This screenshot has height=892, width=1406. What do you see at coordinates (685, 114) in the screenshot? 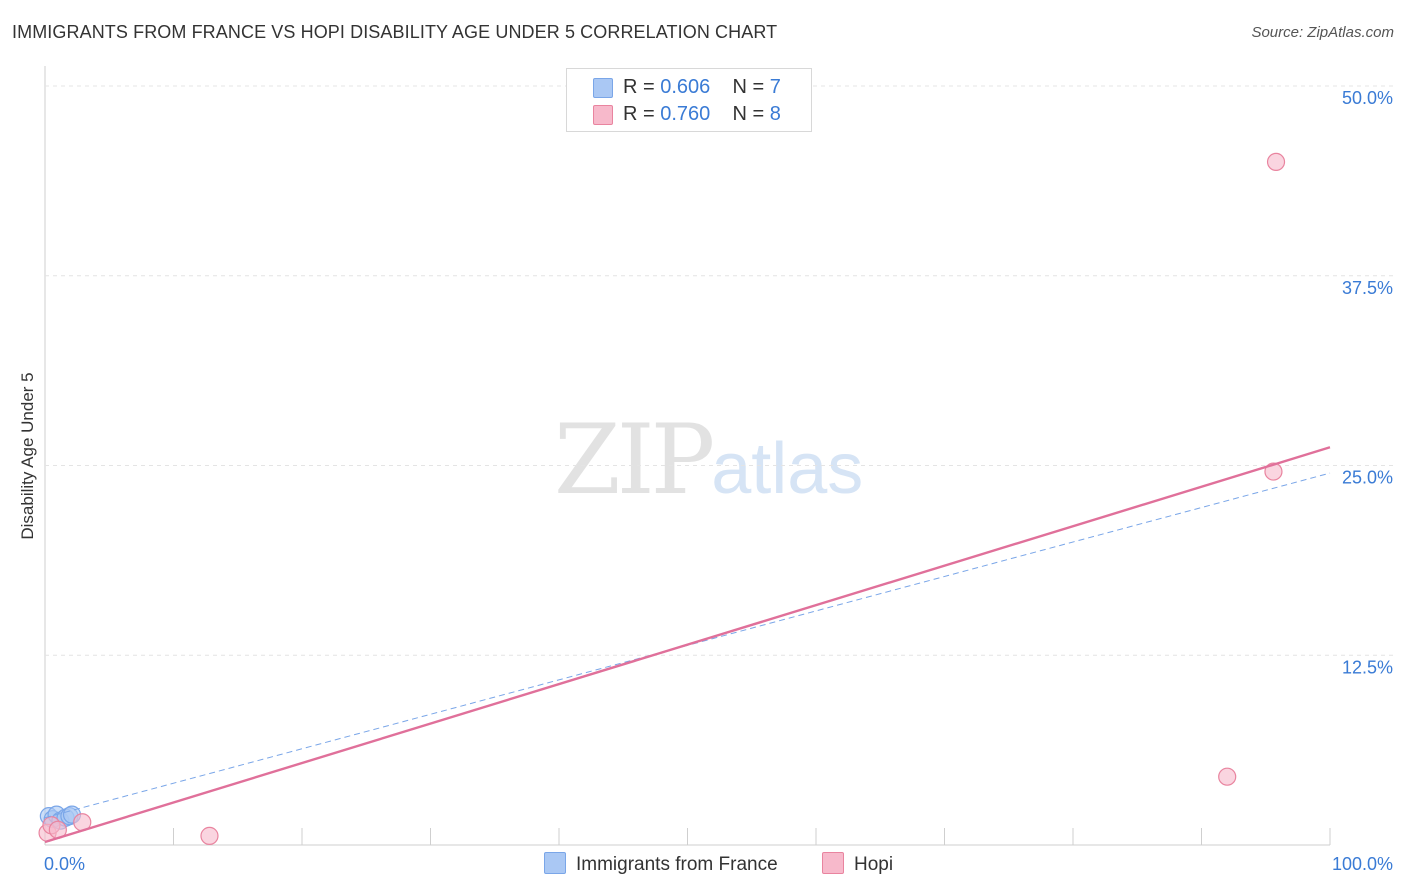
I see `legend-r-value: 0.760` at bounding box center [685, 114].